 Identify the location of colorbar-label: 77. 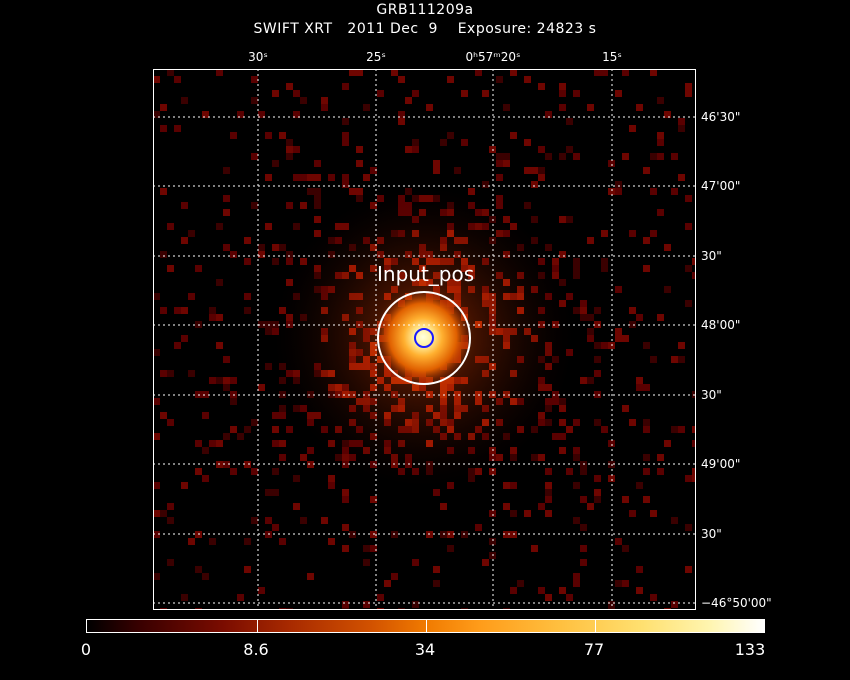
(594, 649).